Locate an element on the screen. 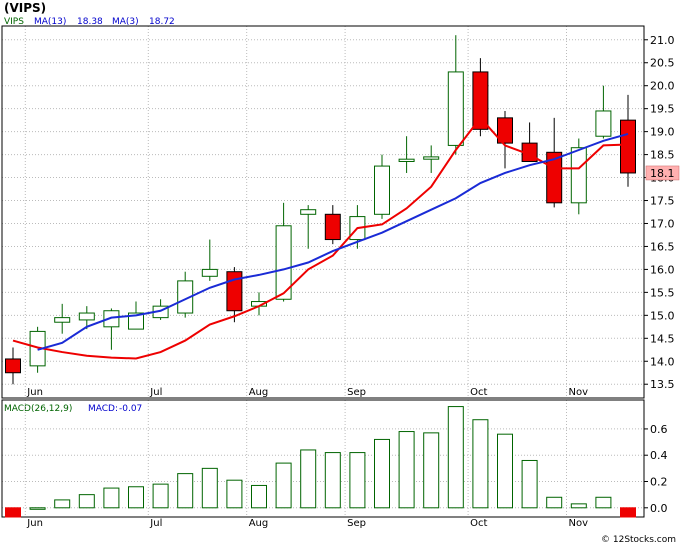  legend-ma3-label: MA(3) is located at coordinates (125, 22).